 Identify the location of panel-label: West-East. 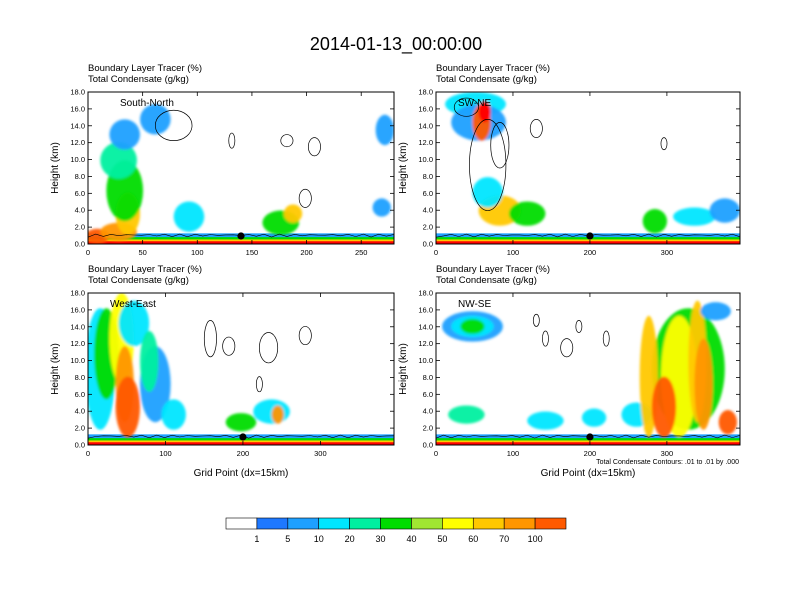
(133, 304).